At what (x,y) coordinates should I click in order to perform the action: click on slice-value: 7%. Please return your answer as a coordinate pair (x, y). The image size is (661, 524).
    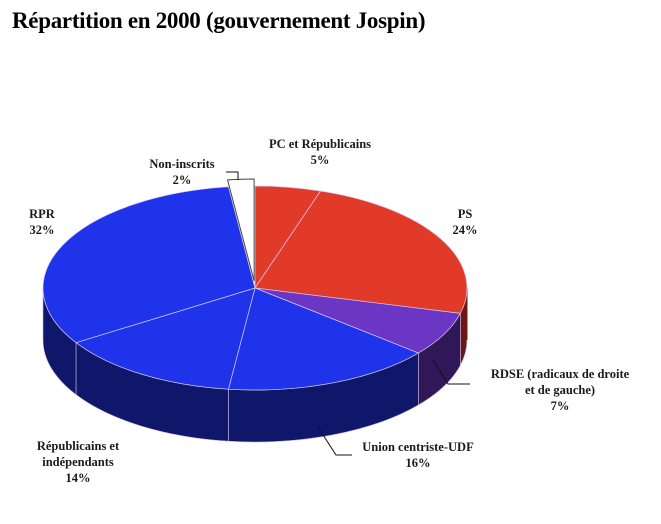
    Looking at the image, I should click on (560, 406).